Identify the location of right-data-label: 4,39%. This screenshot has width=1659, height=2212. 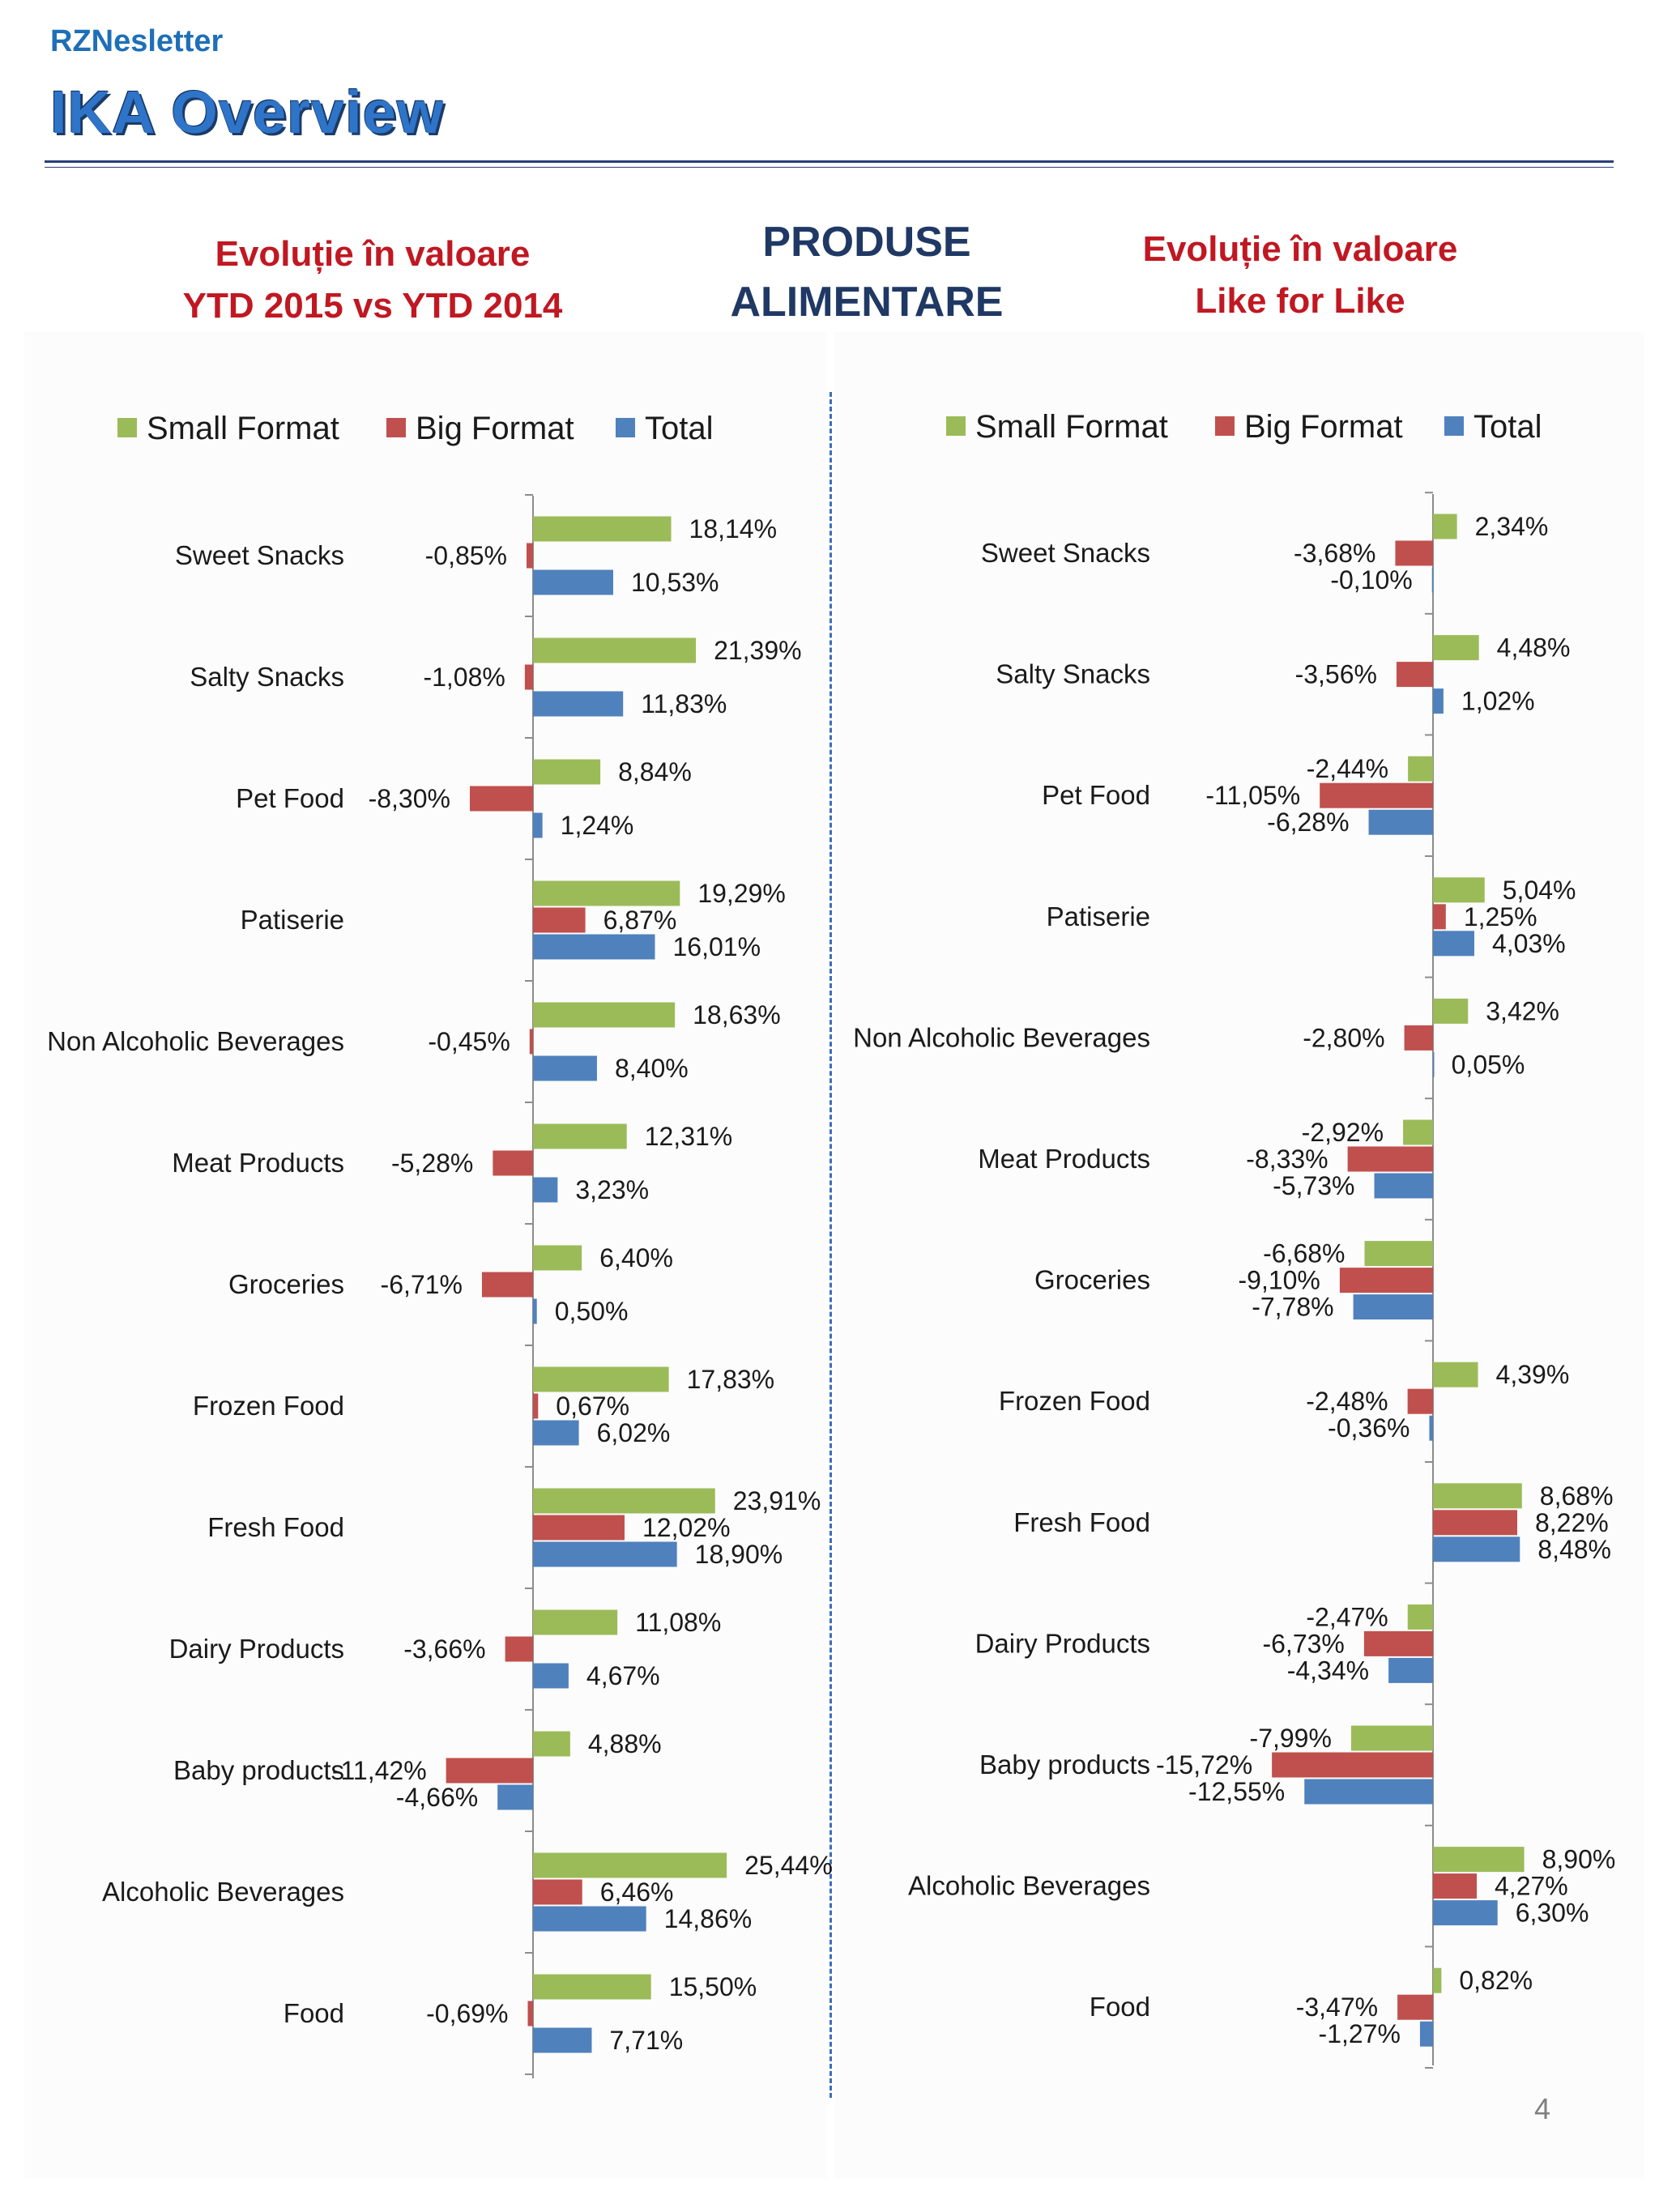
(1533, 1374).